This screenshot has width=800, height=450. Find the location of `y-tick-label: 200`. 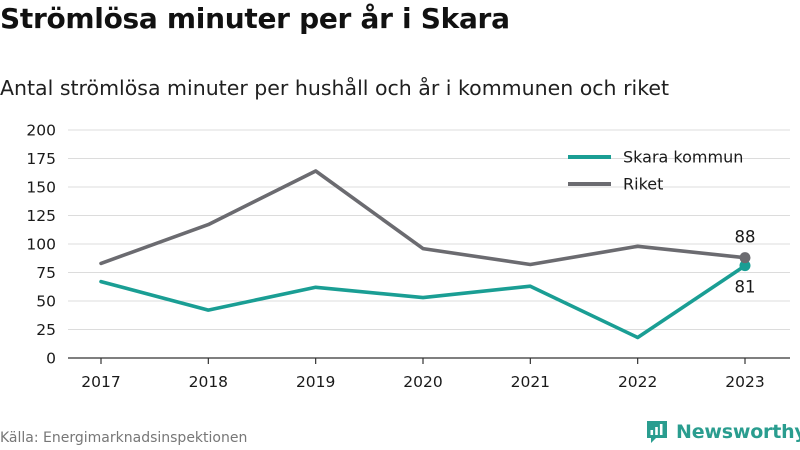

y-tick-label: 200 is located at coordinates (41, 131).